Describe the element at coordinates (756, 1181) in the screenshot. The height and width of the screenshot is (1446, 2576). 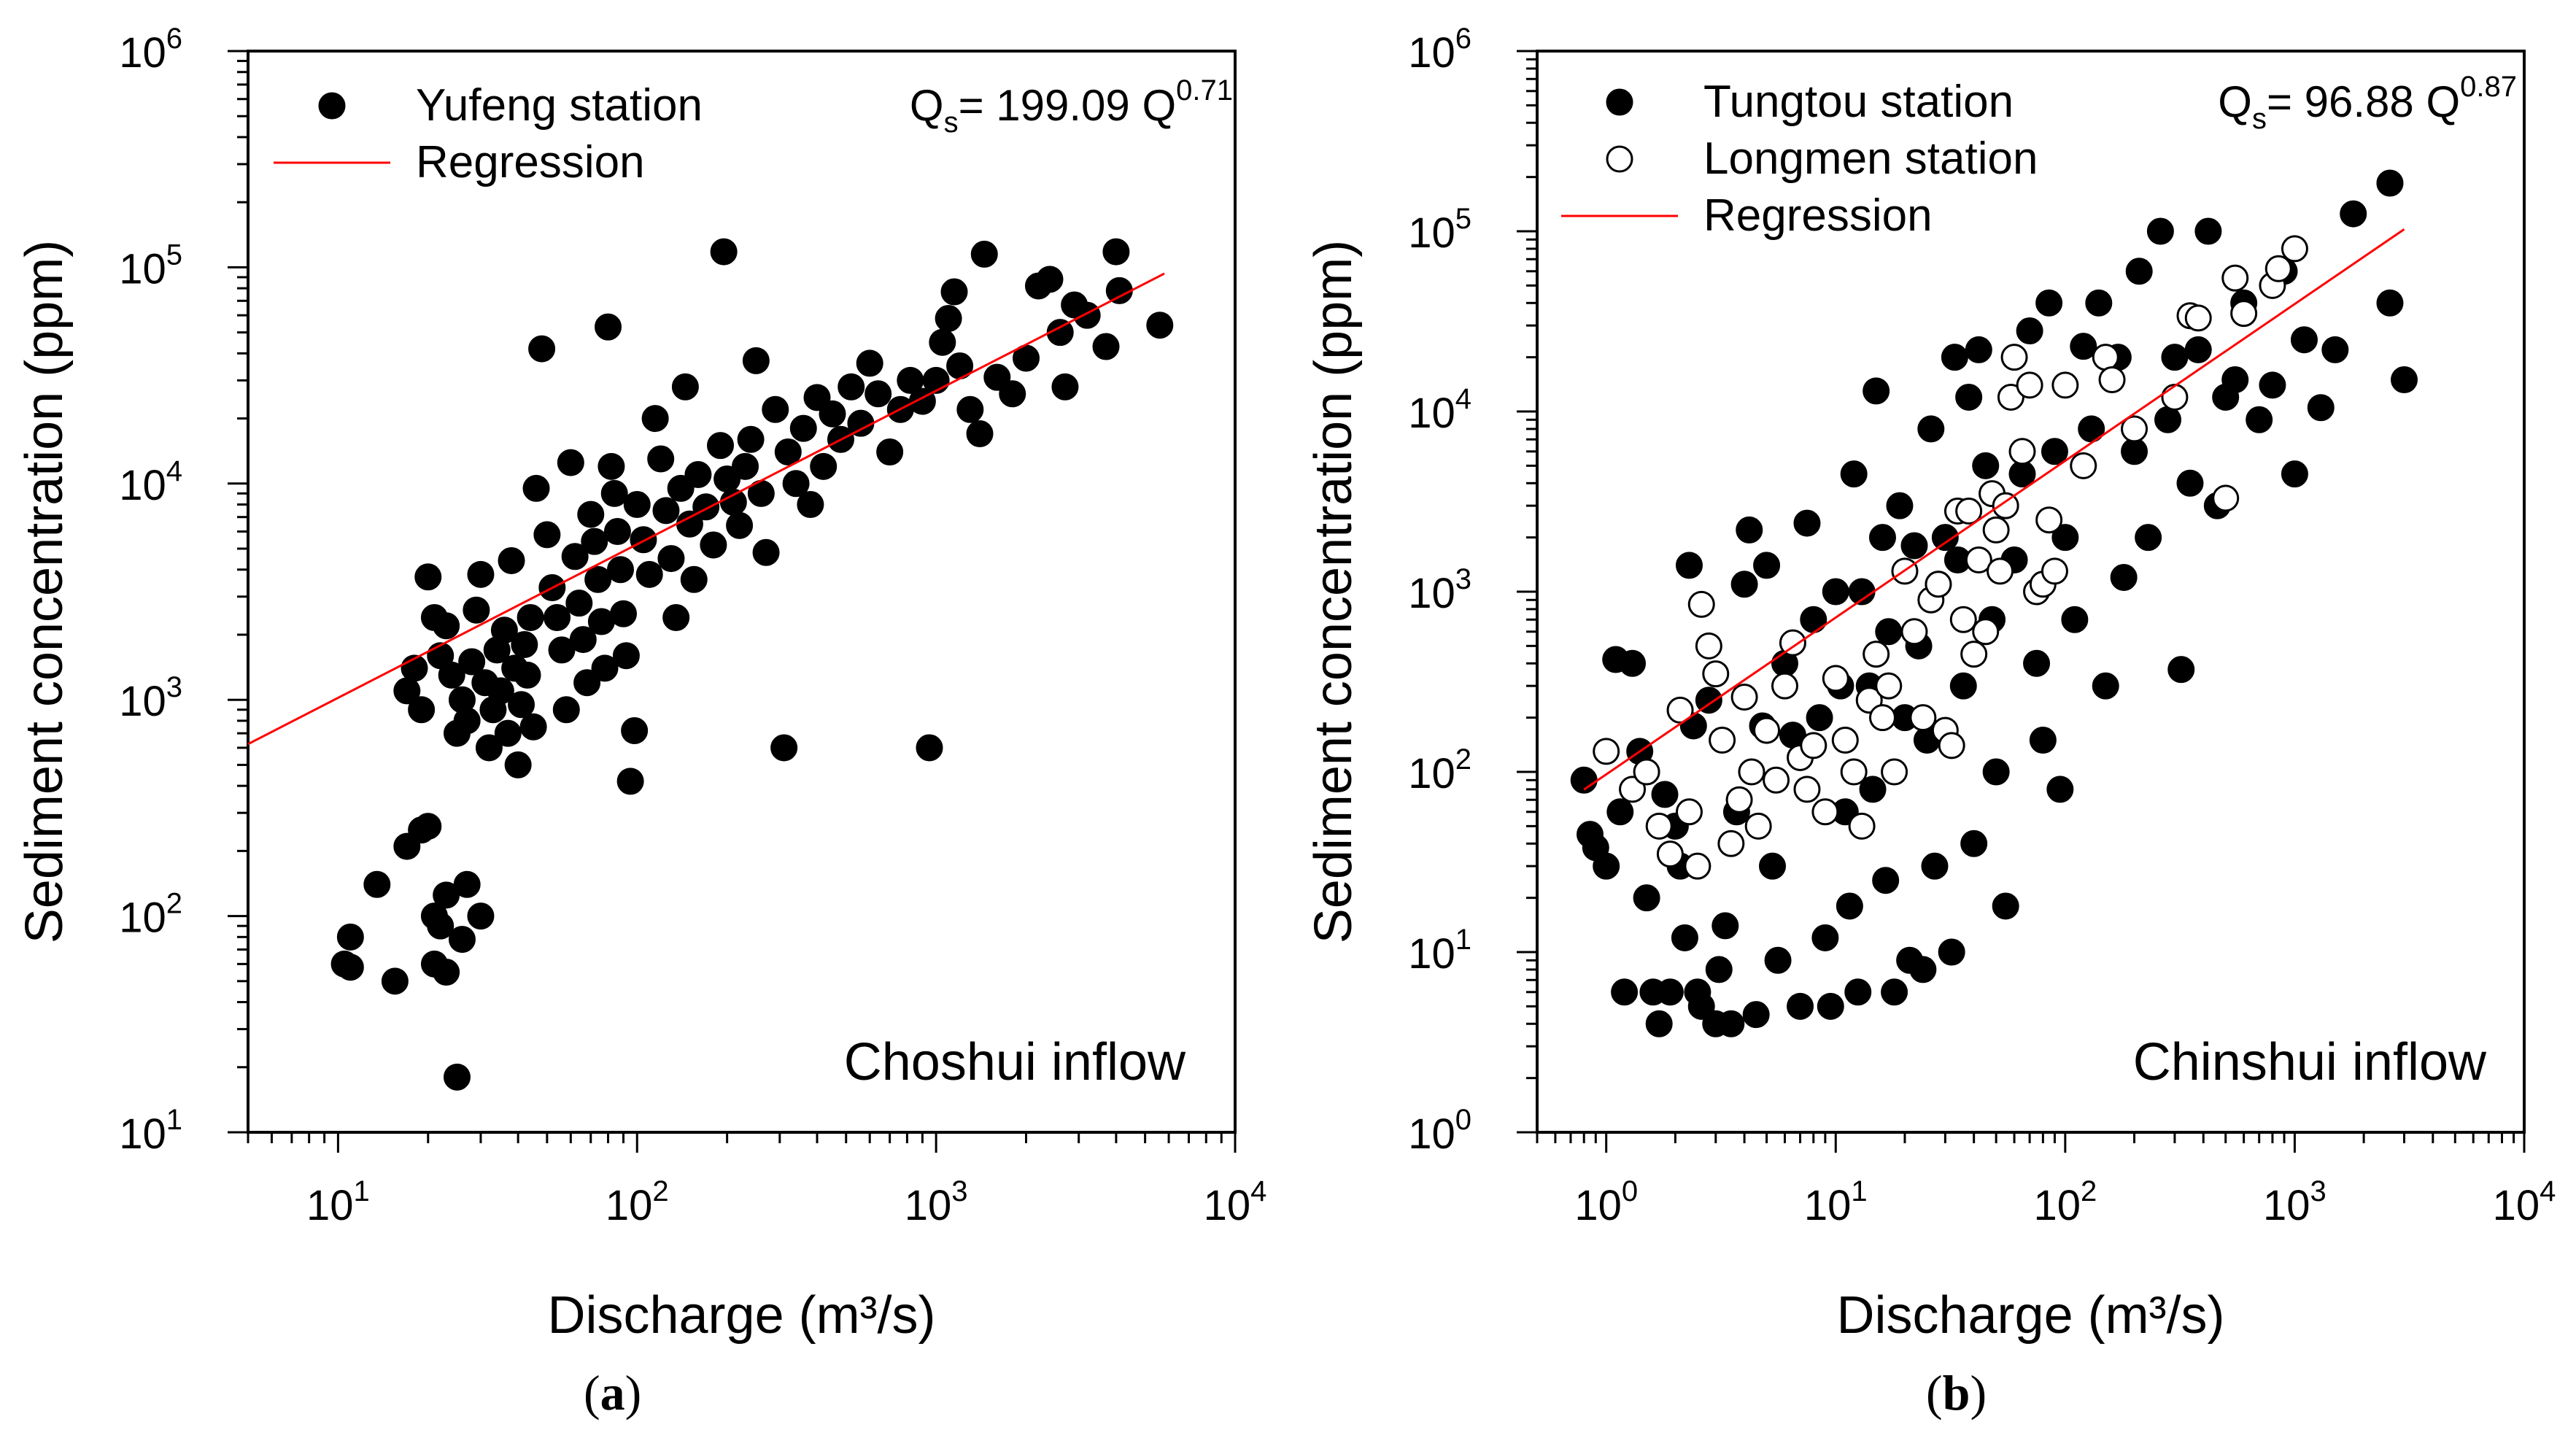
I see `x-ticks: 10¹ 10² 10³ 10⁴` at that location.